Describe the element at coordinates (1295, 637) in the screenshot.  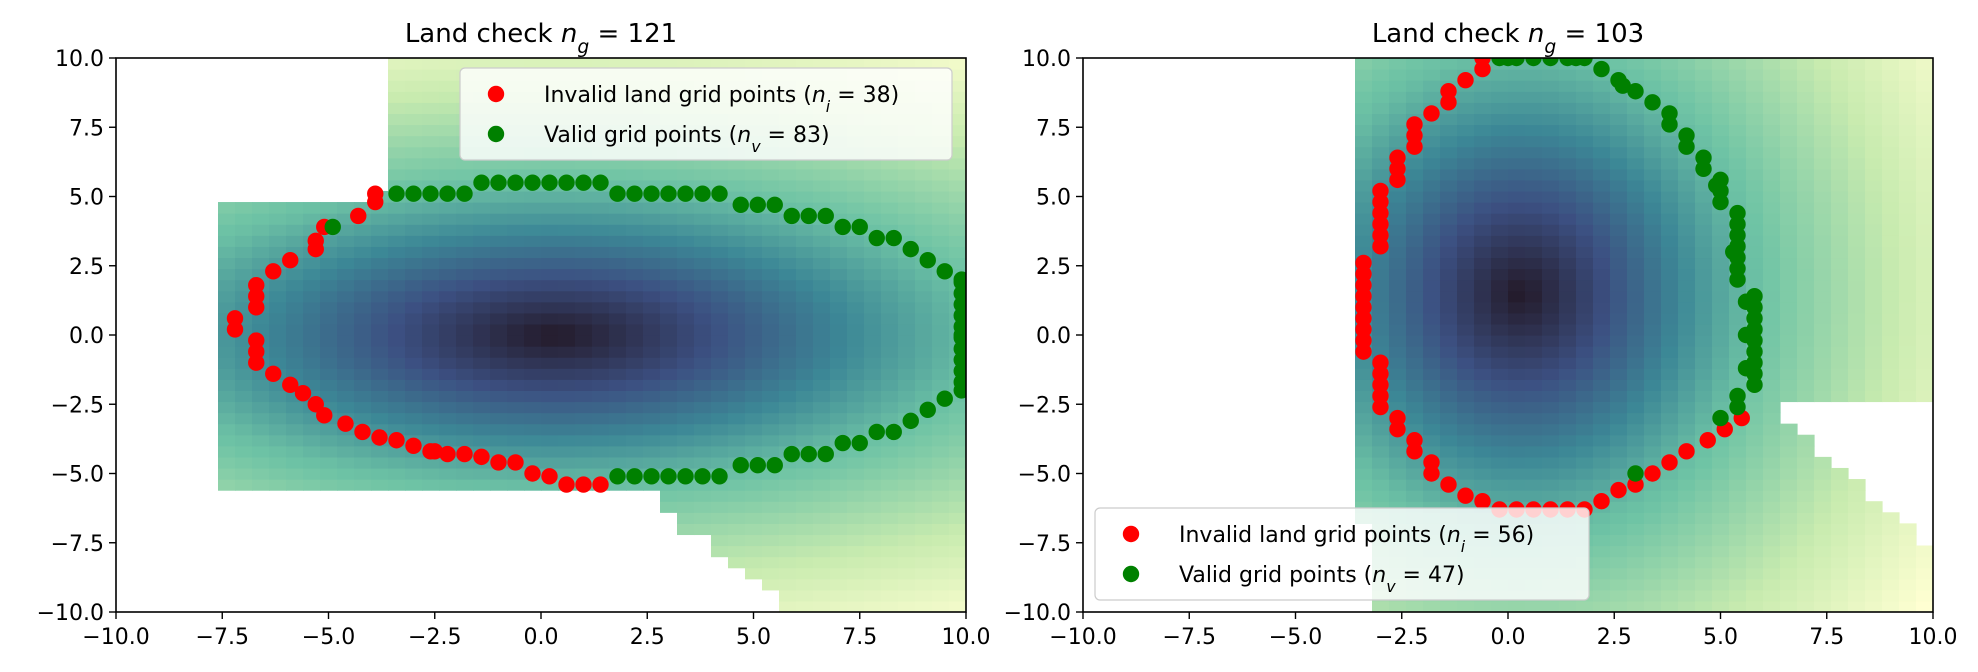
I see `x-tick-label: −5.0` at that location.